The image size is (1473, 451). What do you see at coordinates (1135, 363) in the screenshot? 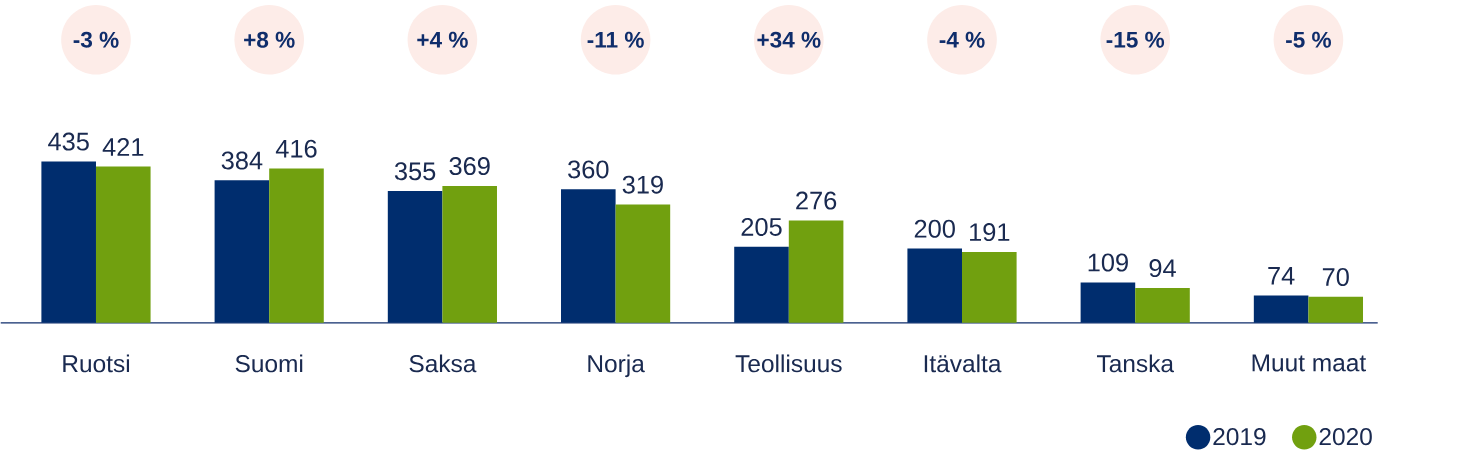
I see `x-tick-label: Tanska` at bounding box center [1135, 363].